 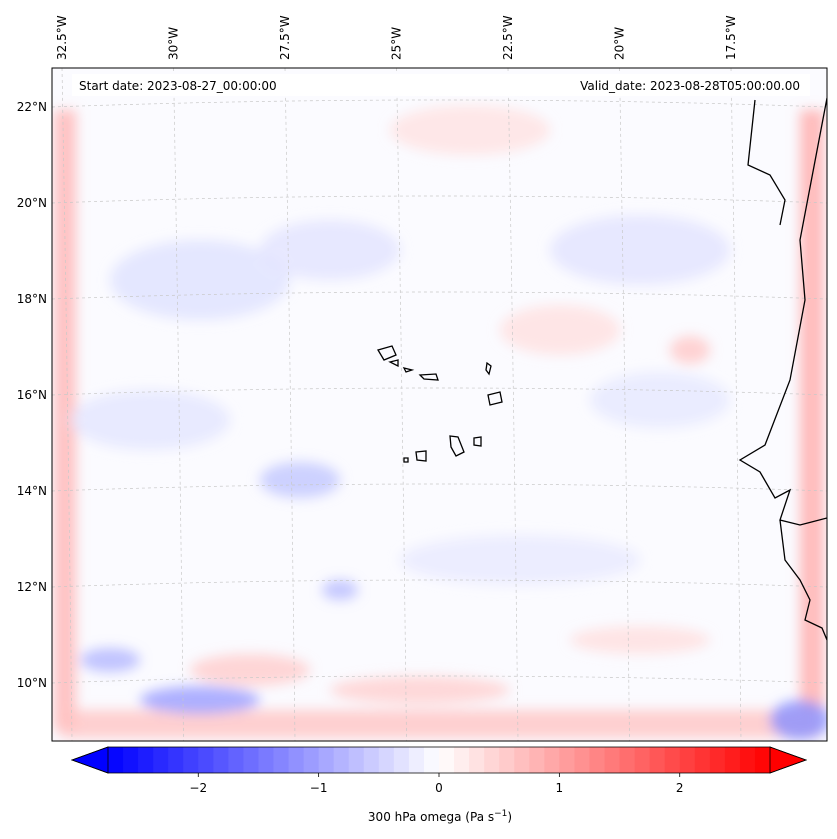 What do you see at coordinates (500, 814) in the screenshot?
I see `colorbar-label-superscript: −1` at bounding box center [500, 814].